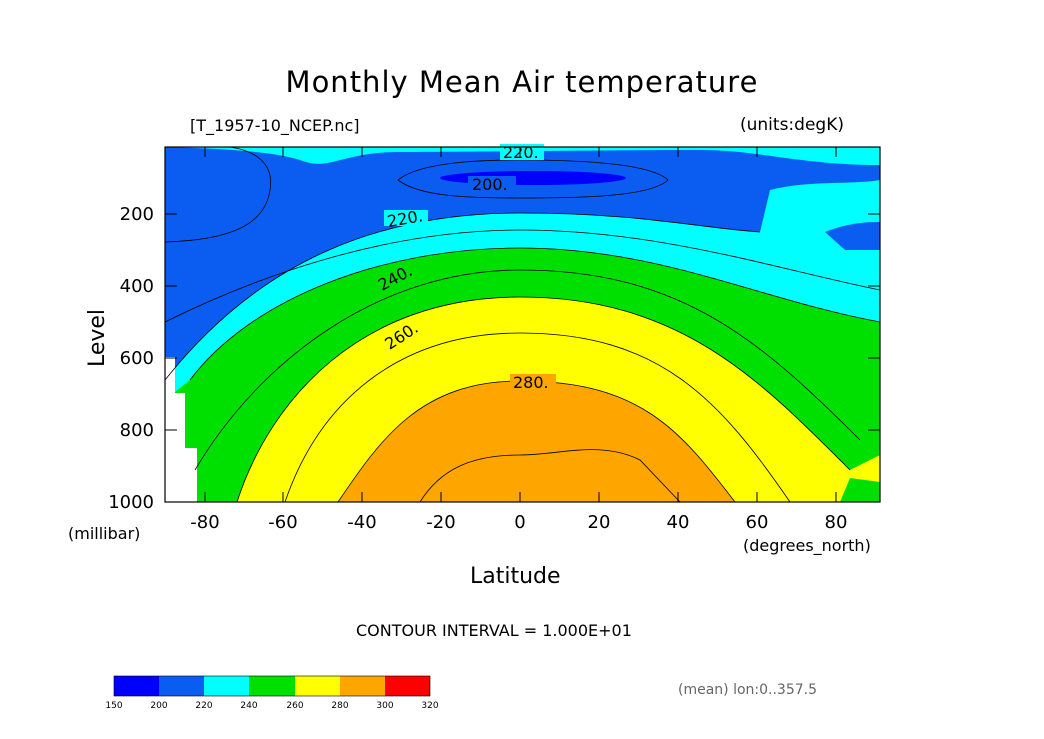  I want to click on x-tick-label: 0, so click(519, 522).